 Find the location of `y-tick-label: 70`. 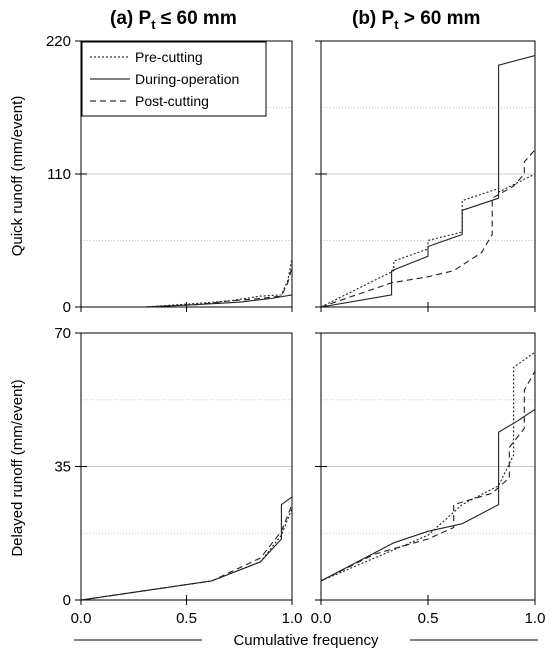

y-tick-label: 70 is located at coordinates (62, 333).